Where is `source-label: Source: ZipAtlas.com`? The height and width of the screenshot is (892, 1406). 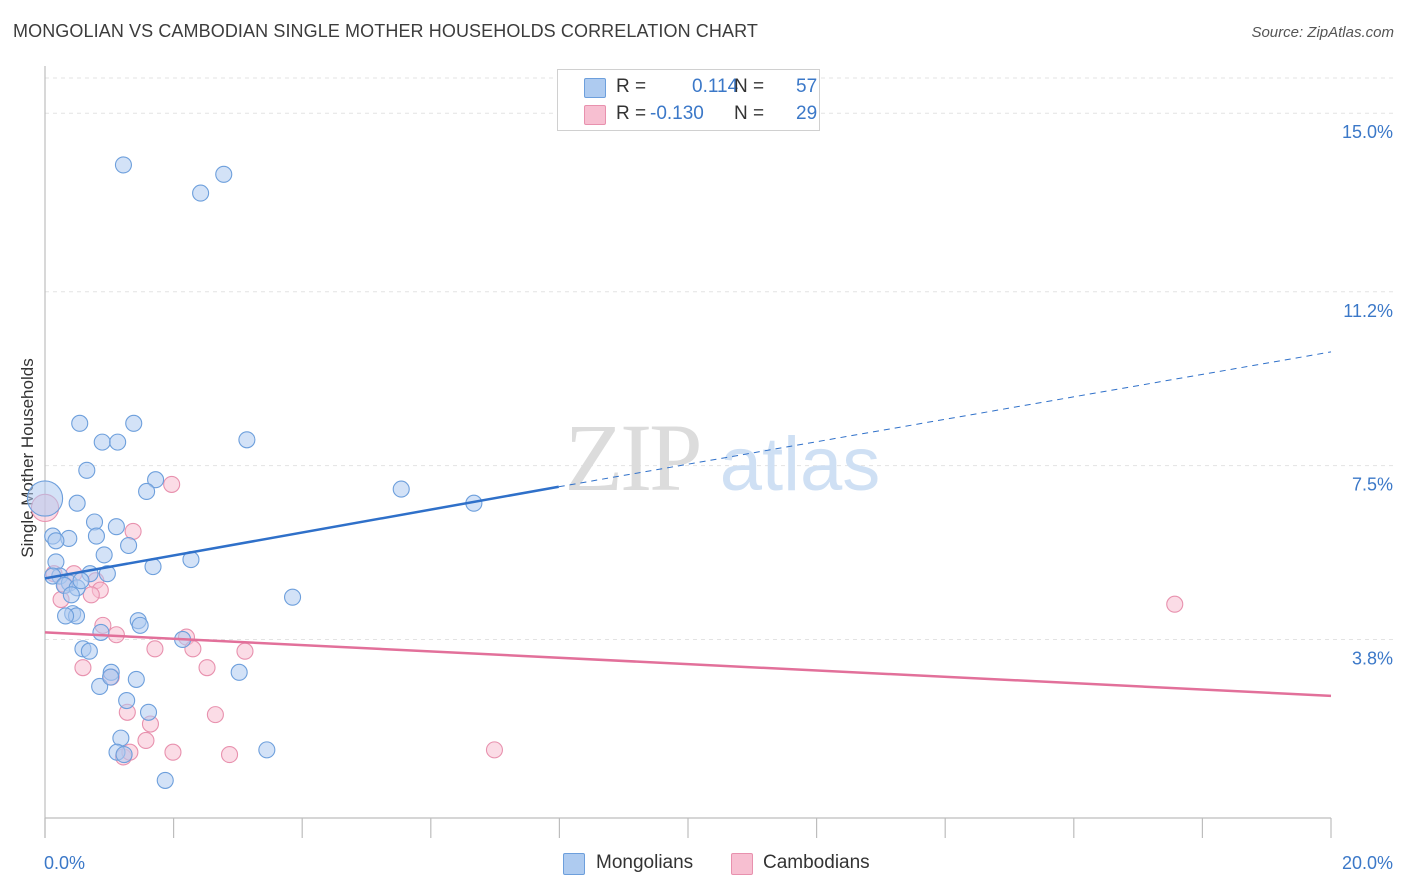 source-label: Source: ZipAtlas.com is located at coordinates (1322, 32).